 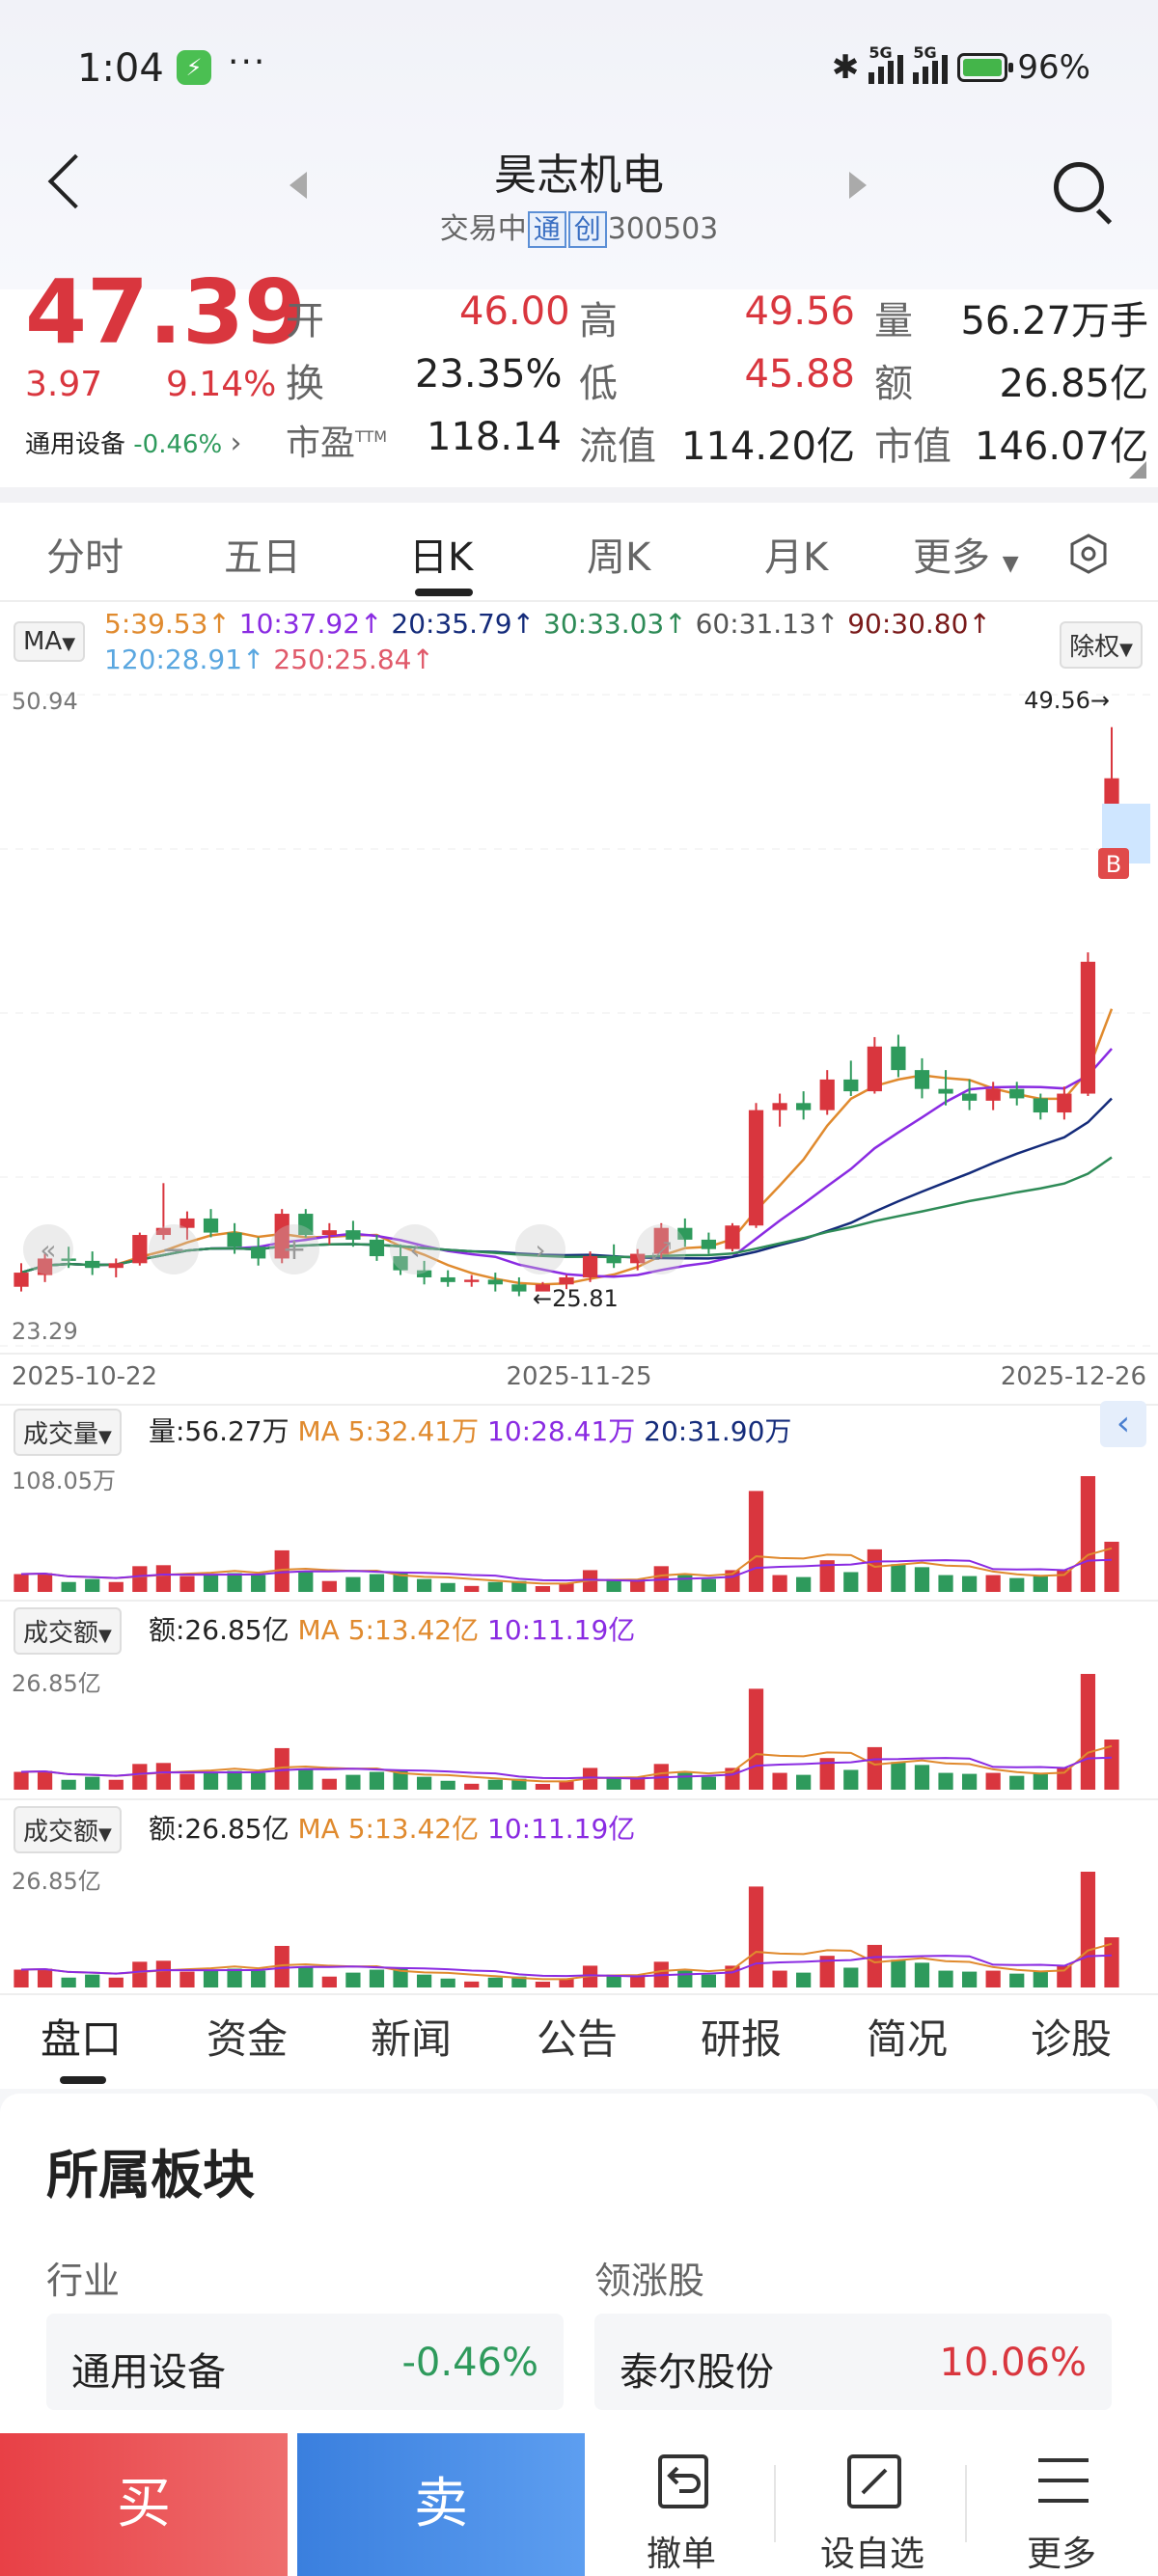 I want to click on tab-more: 更多 ▼, so click(x=966, y=557).